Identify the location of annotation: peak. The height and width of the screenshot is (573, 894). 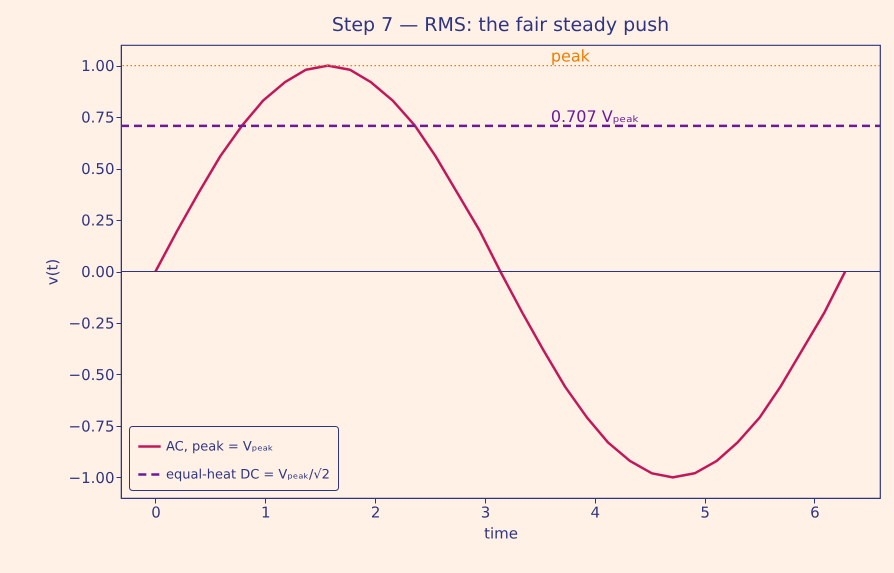
(570, 56).